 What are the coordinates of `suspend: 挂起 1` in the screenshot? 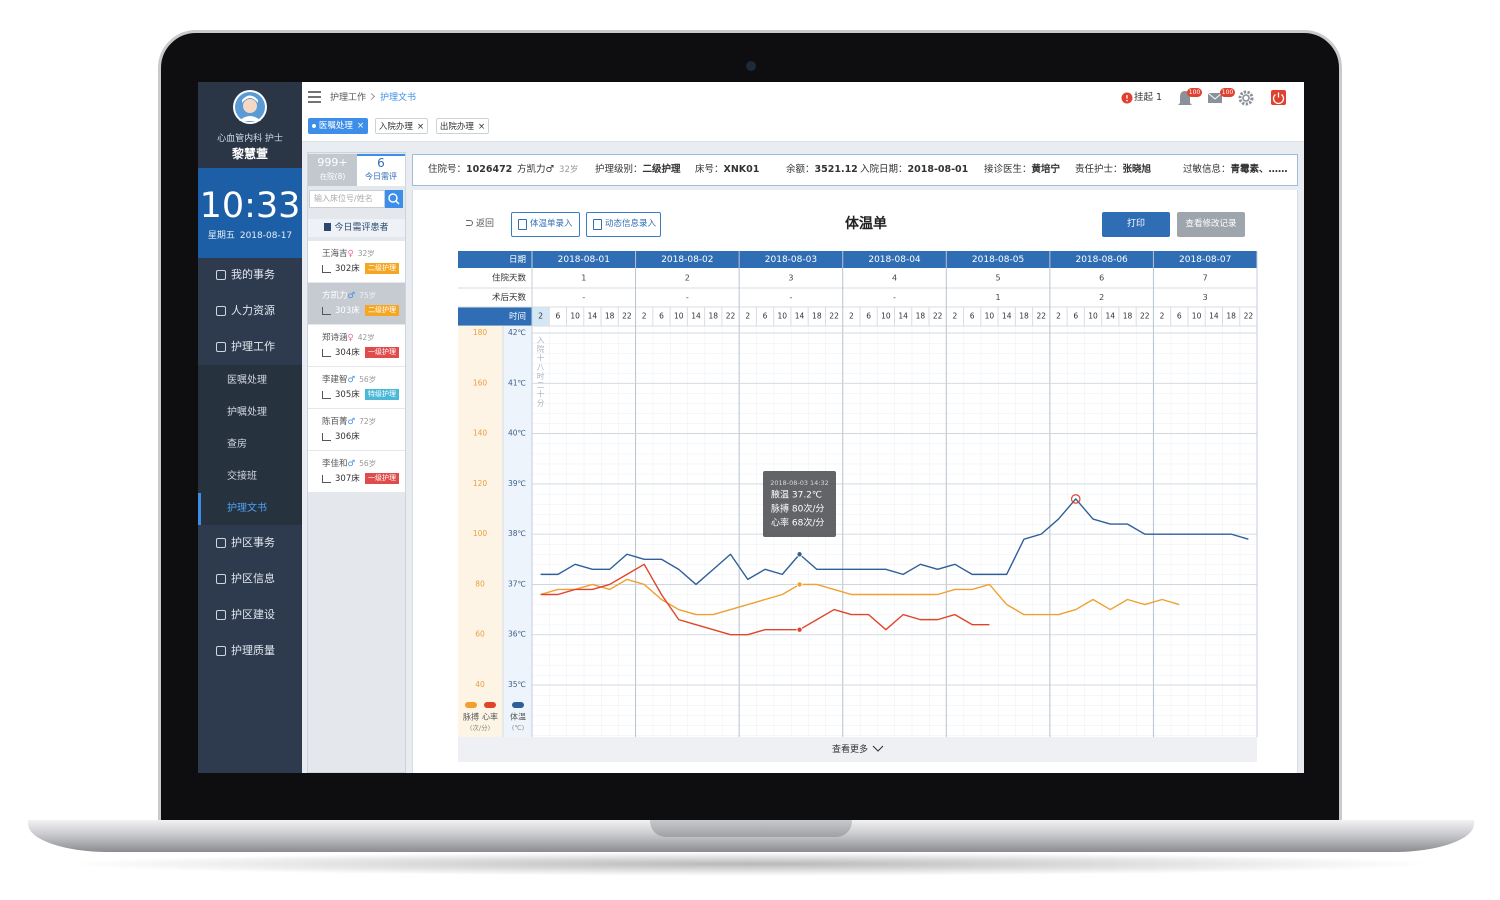 It's located at (1148, 97).